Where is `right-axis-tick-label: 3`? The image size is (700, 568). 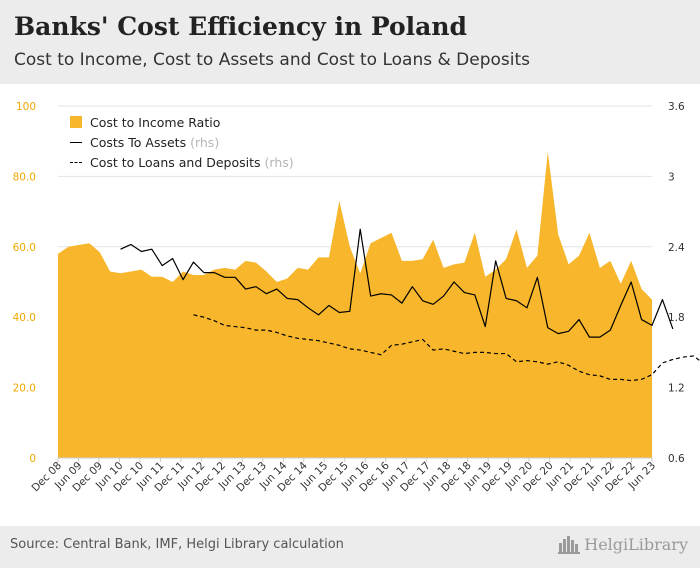
right-axis-tick-label: 3 is located at coordinates (671, 177).